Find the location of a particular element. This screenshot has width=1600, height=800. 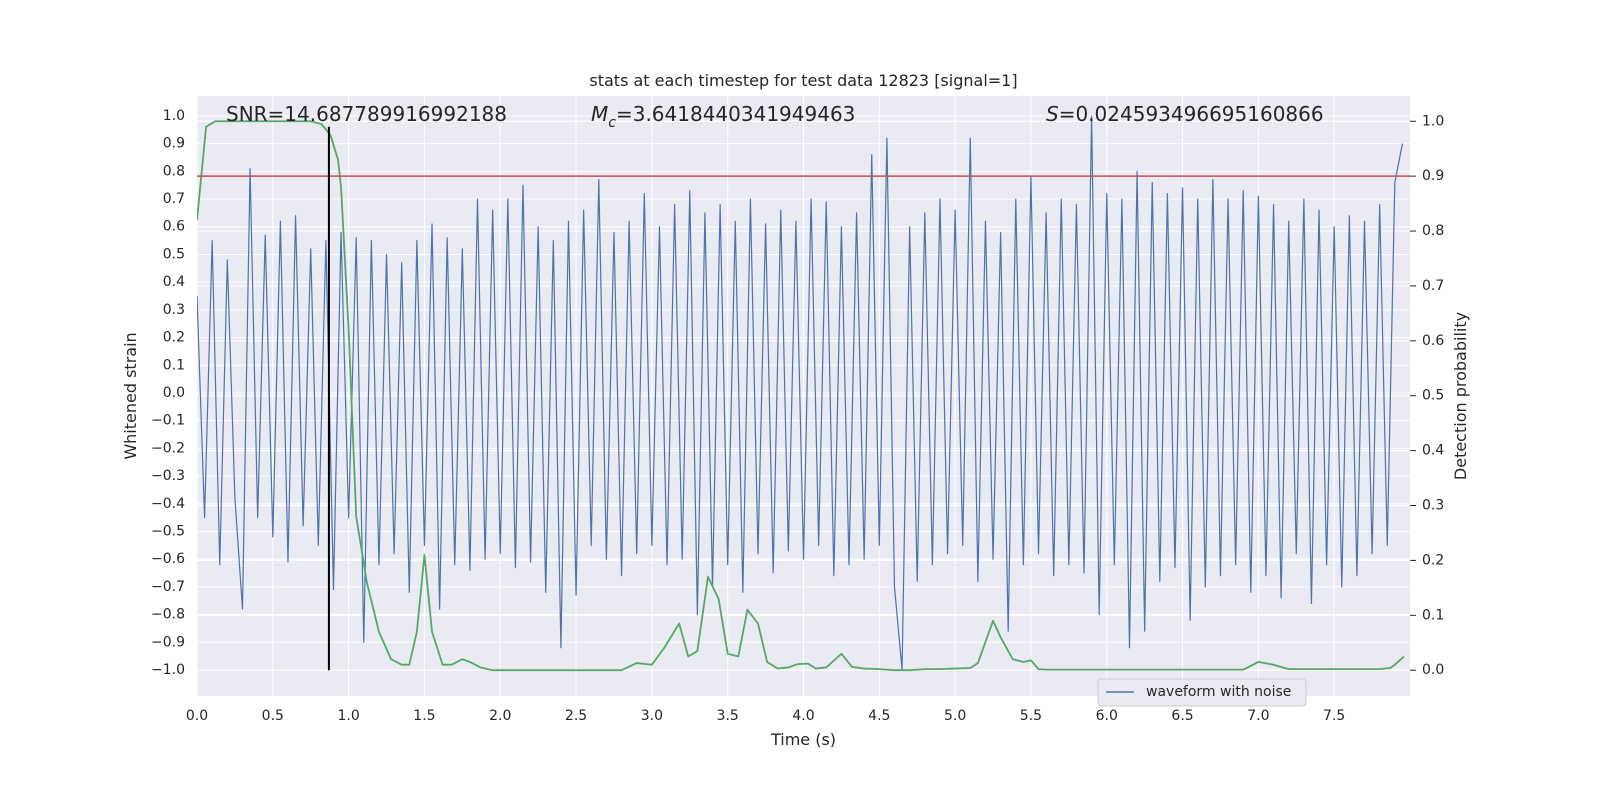

annotation-symbol: M is located at coordinates (599, 114).